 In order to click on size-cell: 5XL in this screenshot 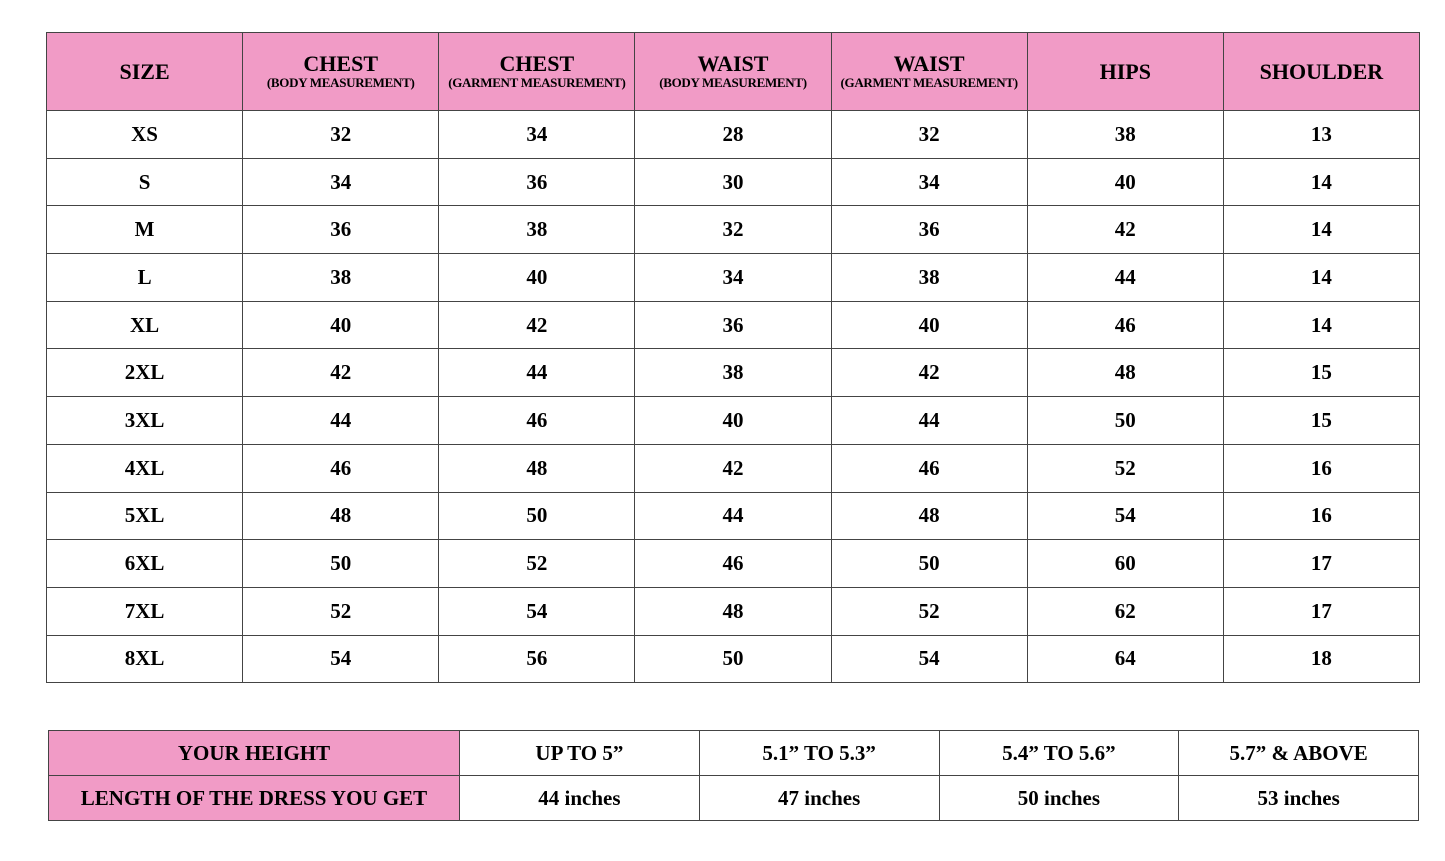, I will do `click(144, 516)`.